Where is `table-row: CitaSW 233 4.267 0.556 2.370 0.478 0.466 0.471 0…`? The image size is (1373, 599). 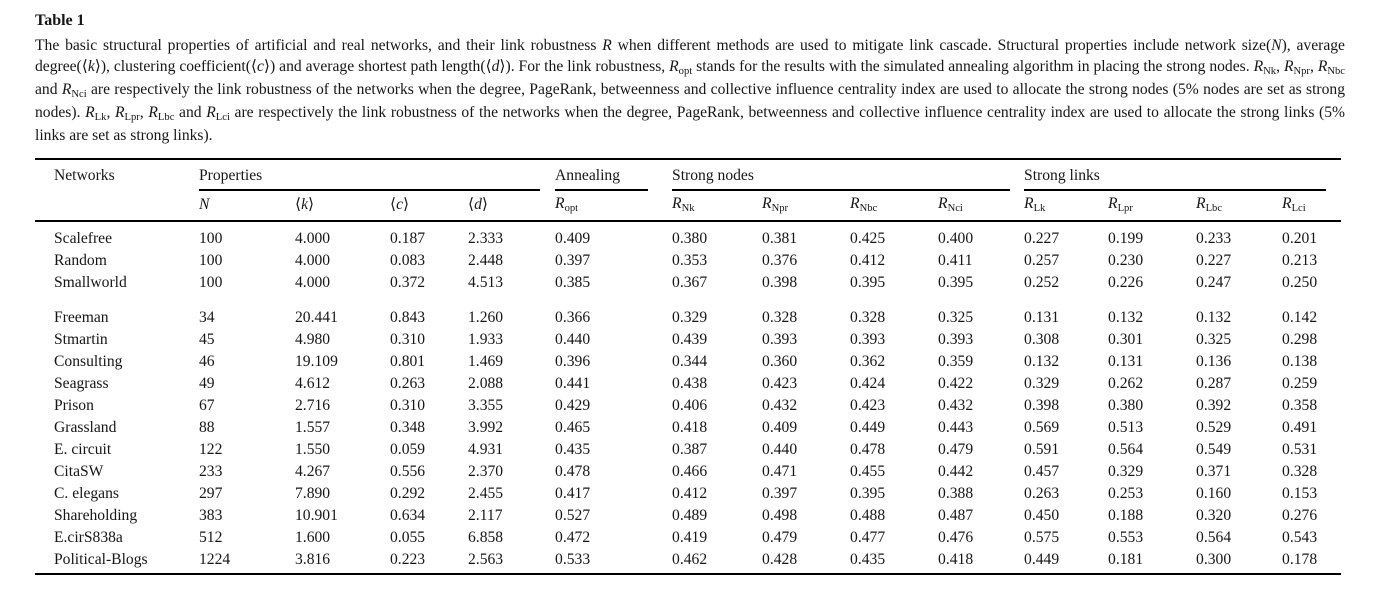
table-row: CitaSW 233 4.267 0.556 2.370 0.478 0.466 0.471 0… is located at coordinates (688, 472).